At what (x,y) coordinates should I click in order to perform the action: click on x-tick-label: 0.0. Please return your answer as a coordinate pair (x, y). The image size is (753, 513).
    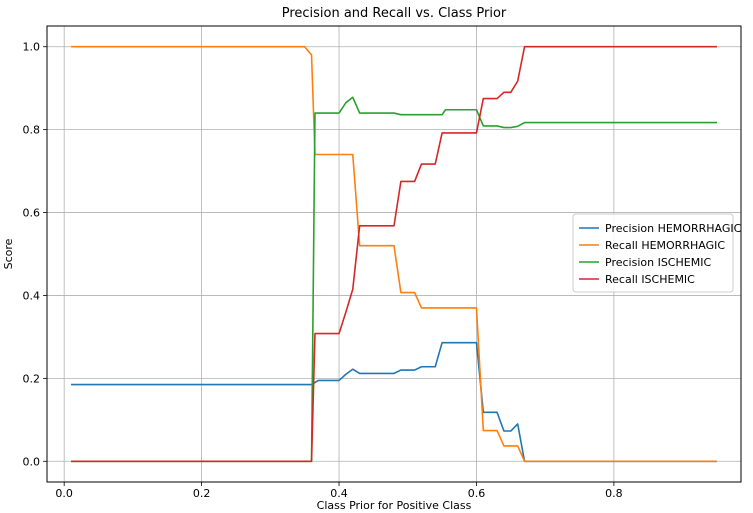
    Looking at the image, I should click on (64, 493).